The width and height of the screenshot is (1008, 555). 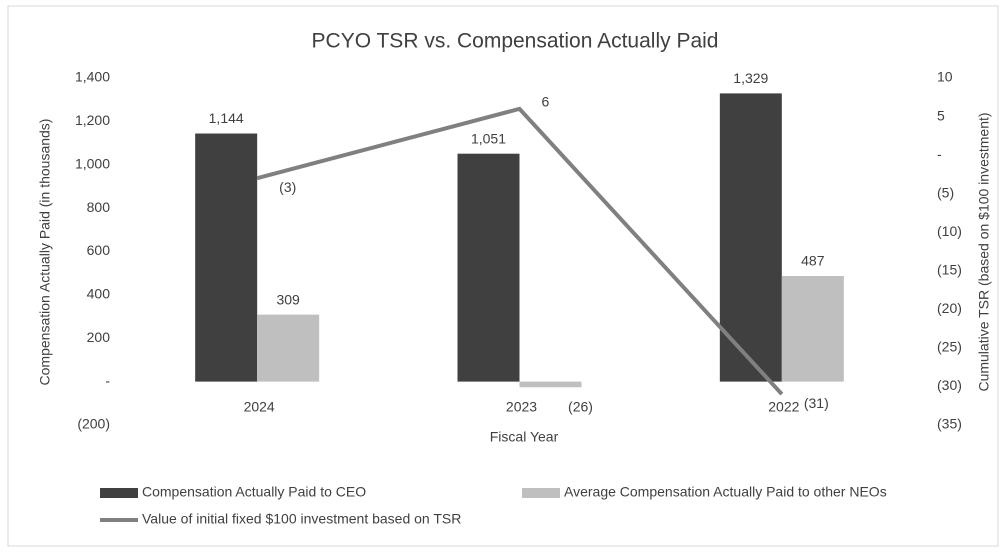 What do you see at coordinates (750, 78) in the screenshot?
I see `data-label: 1,329` at bounding box center [750, 78].